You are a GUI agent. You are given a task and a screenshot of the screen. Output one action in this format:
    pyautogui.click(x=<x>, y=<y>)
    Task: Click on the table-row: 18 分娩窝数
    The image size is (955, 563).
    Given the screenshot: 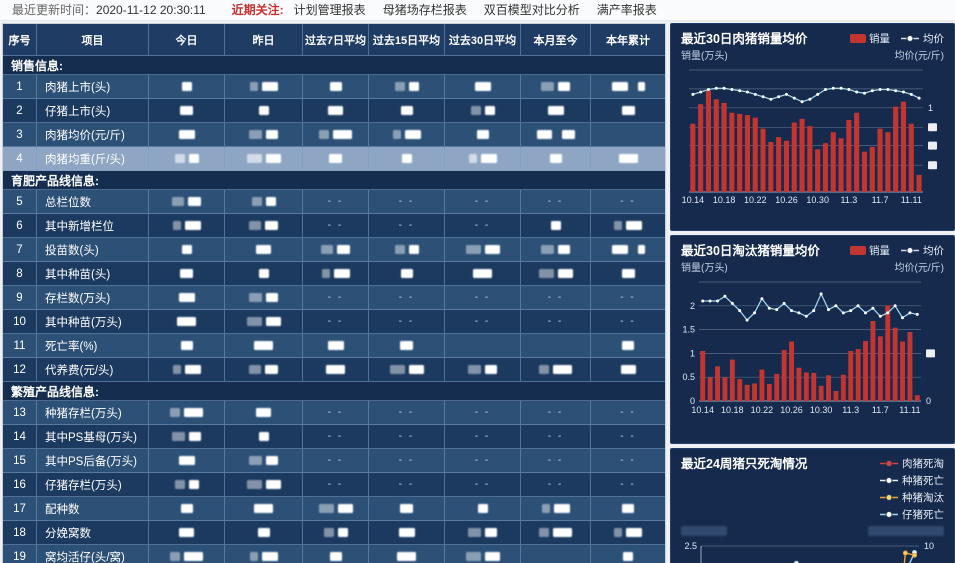 What is the action you would take?
    pyautogui.click(x=334, y=533)
    